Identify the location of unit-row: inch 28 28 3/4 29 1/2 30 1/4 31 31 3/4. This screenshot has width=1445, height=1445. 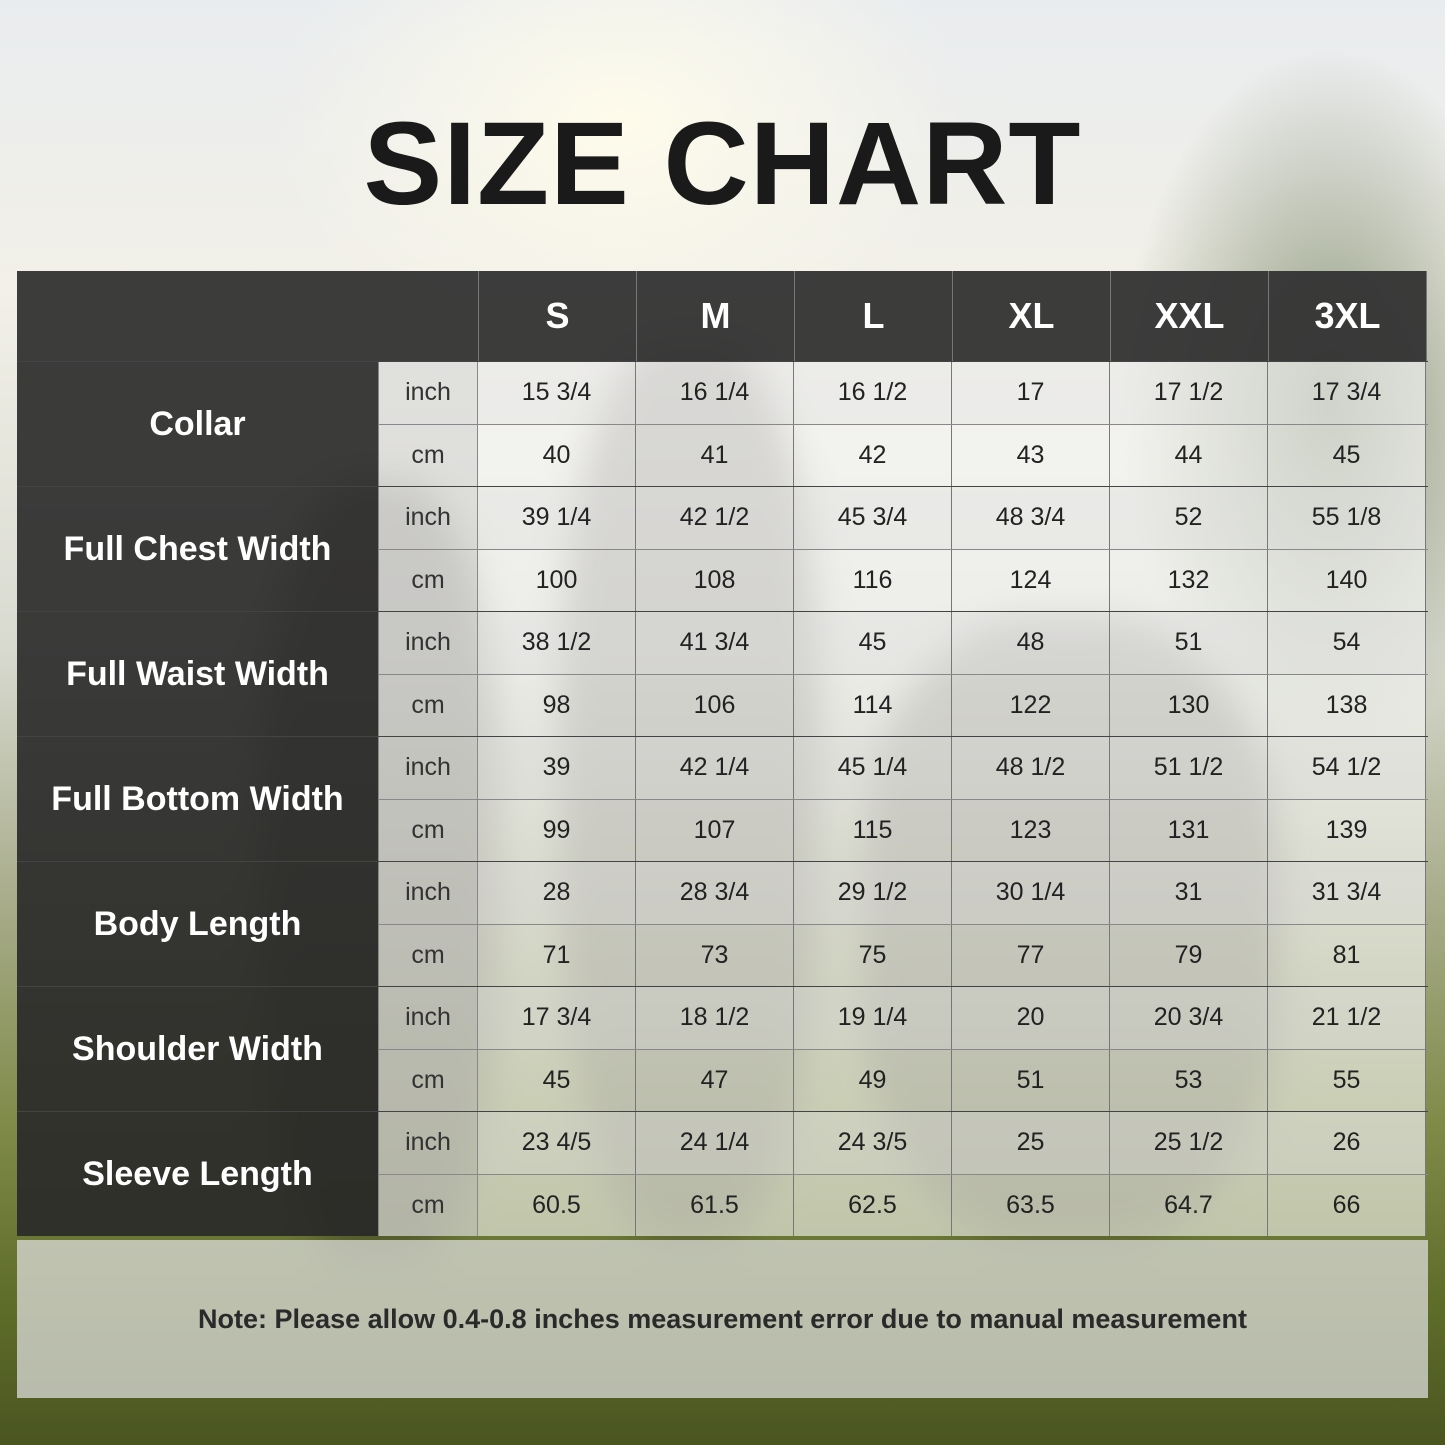
(903, 893).